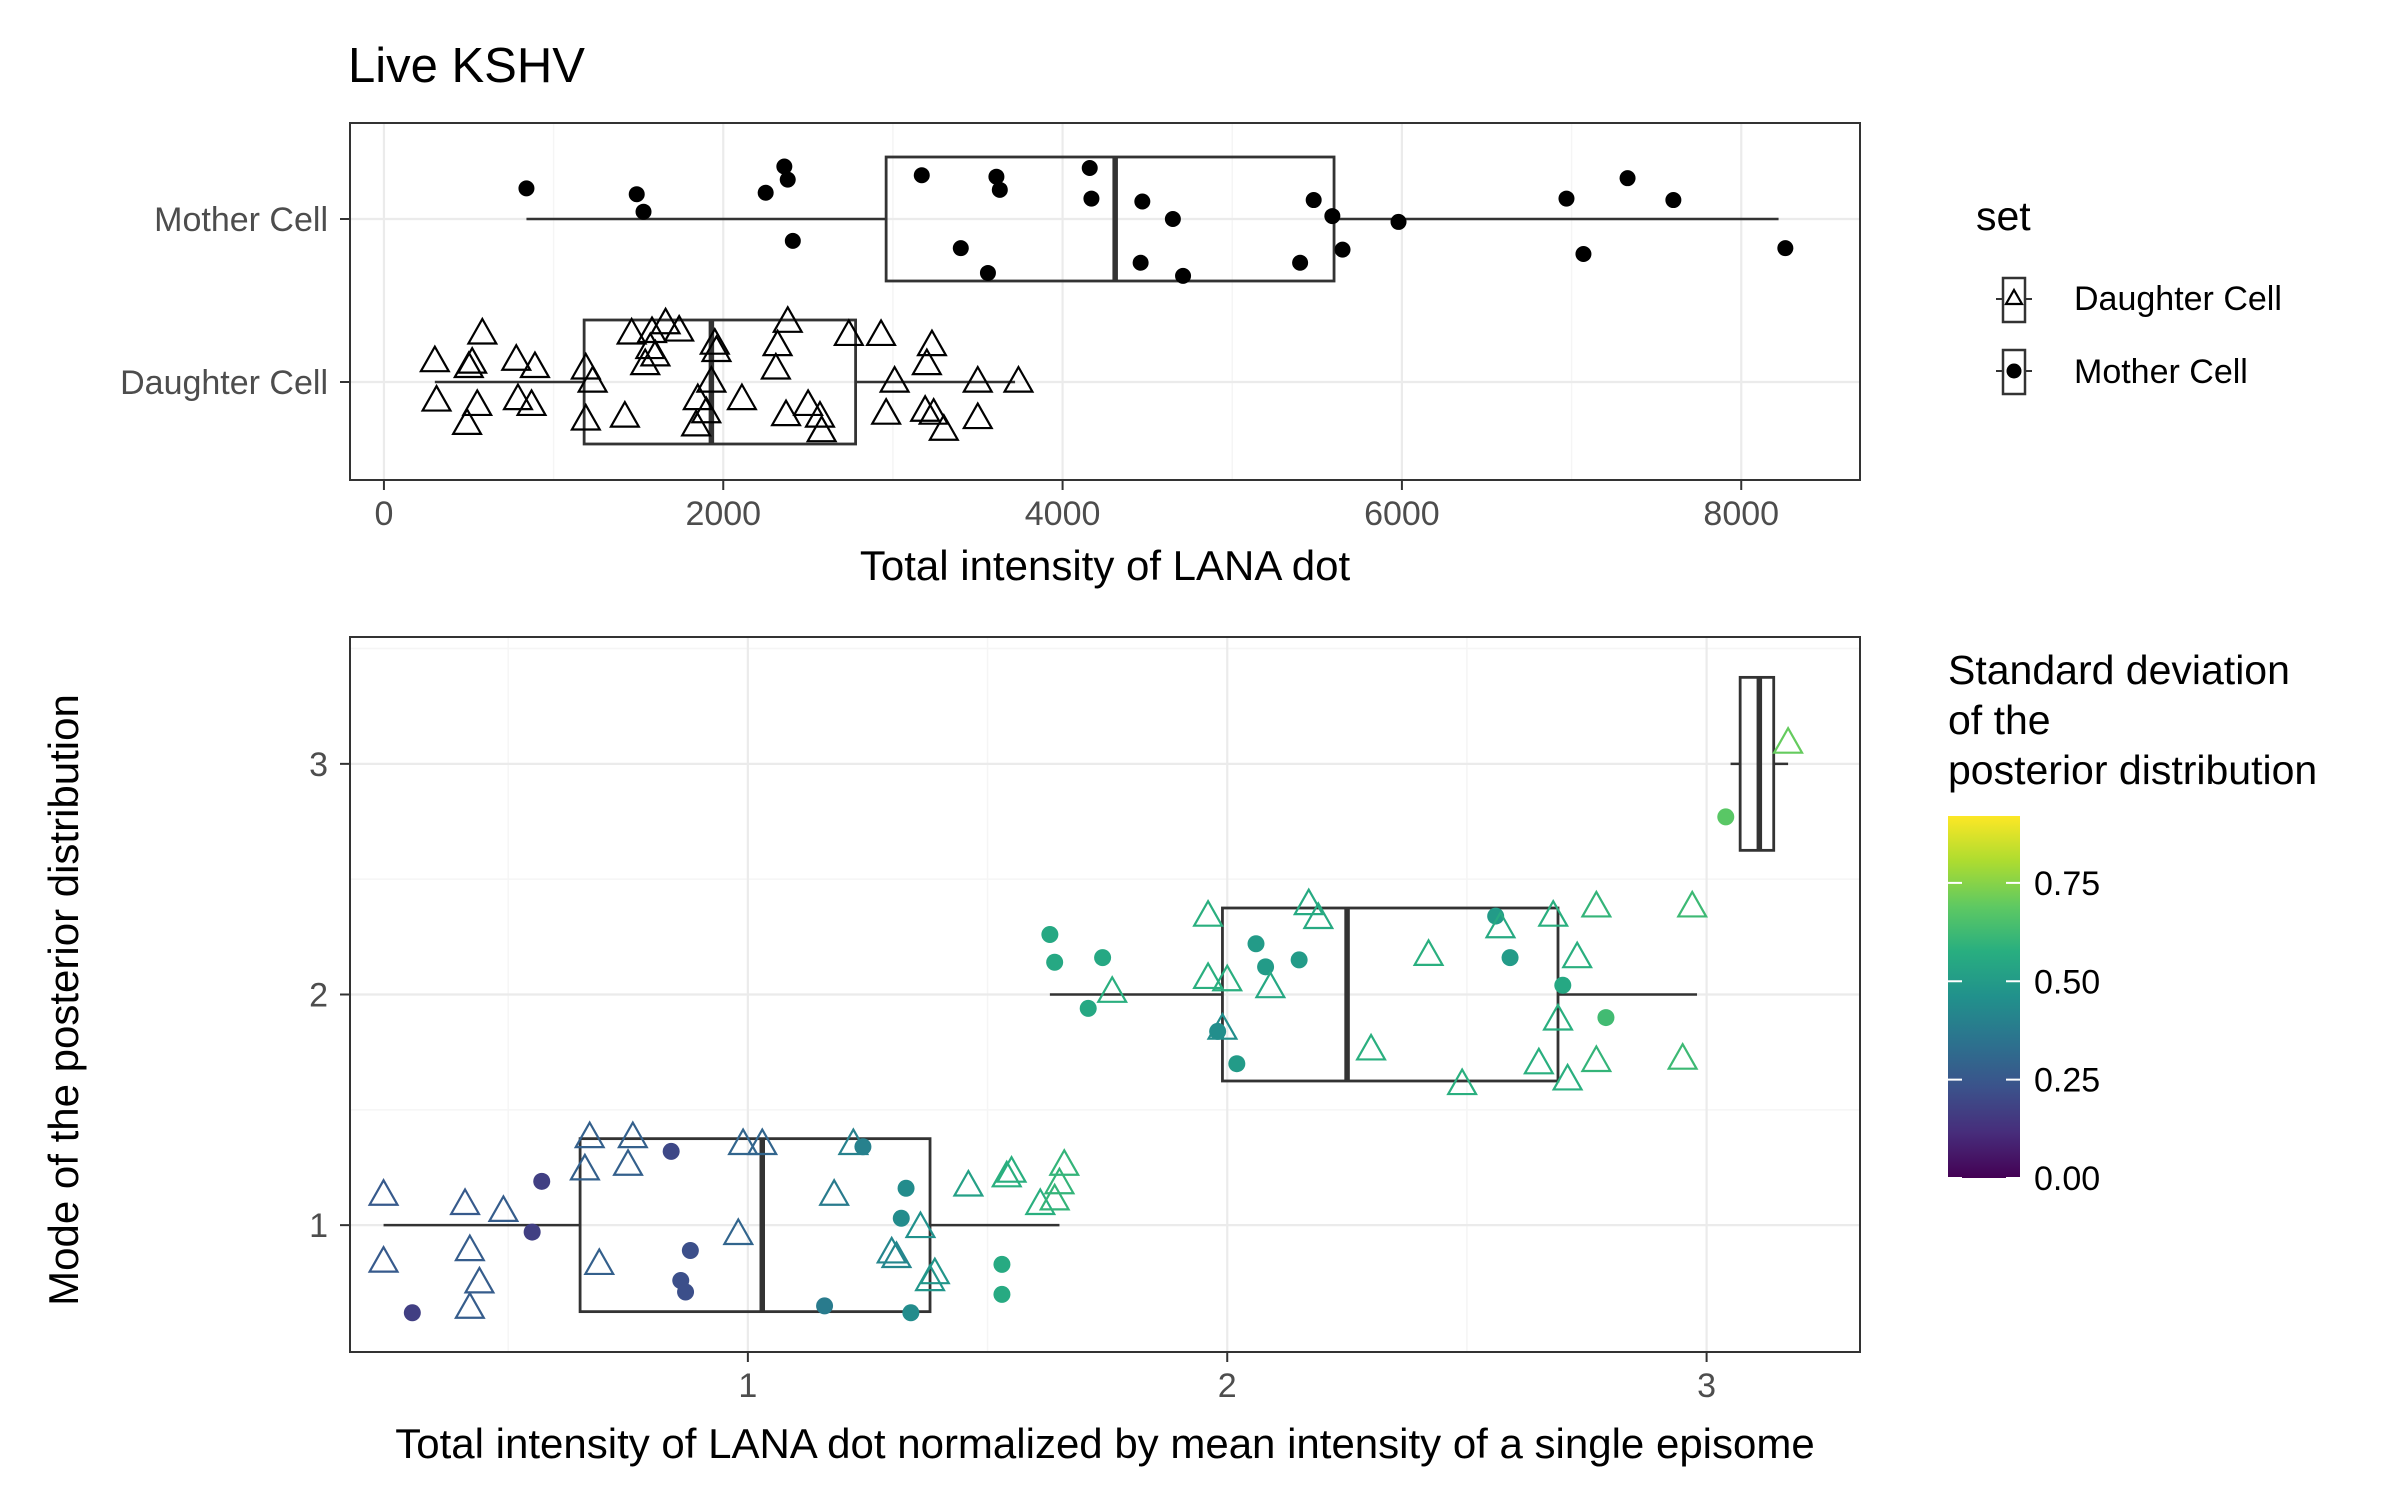 The width and height of the screenshot is (2400, 1505). I want to click on filled-circle-icon, so click(2014, 371).